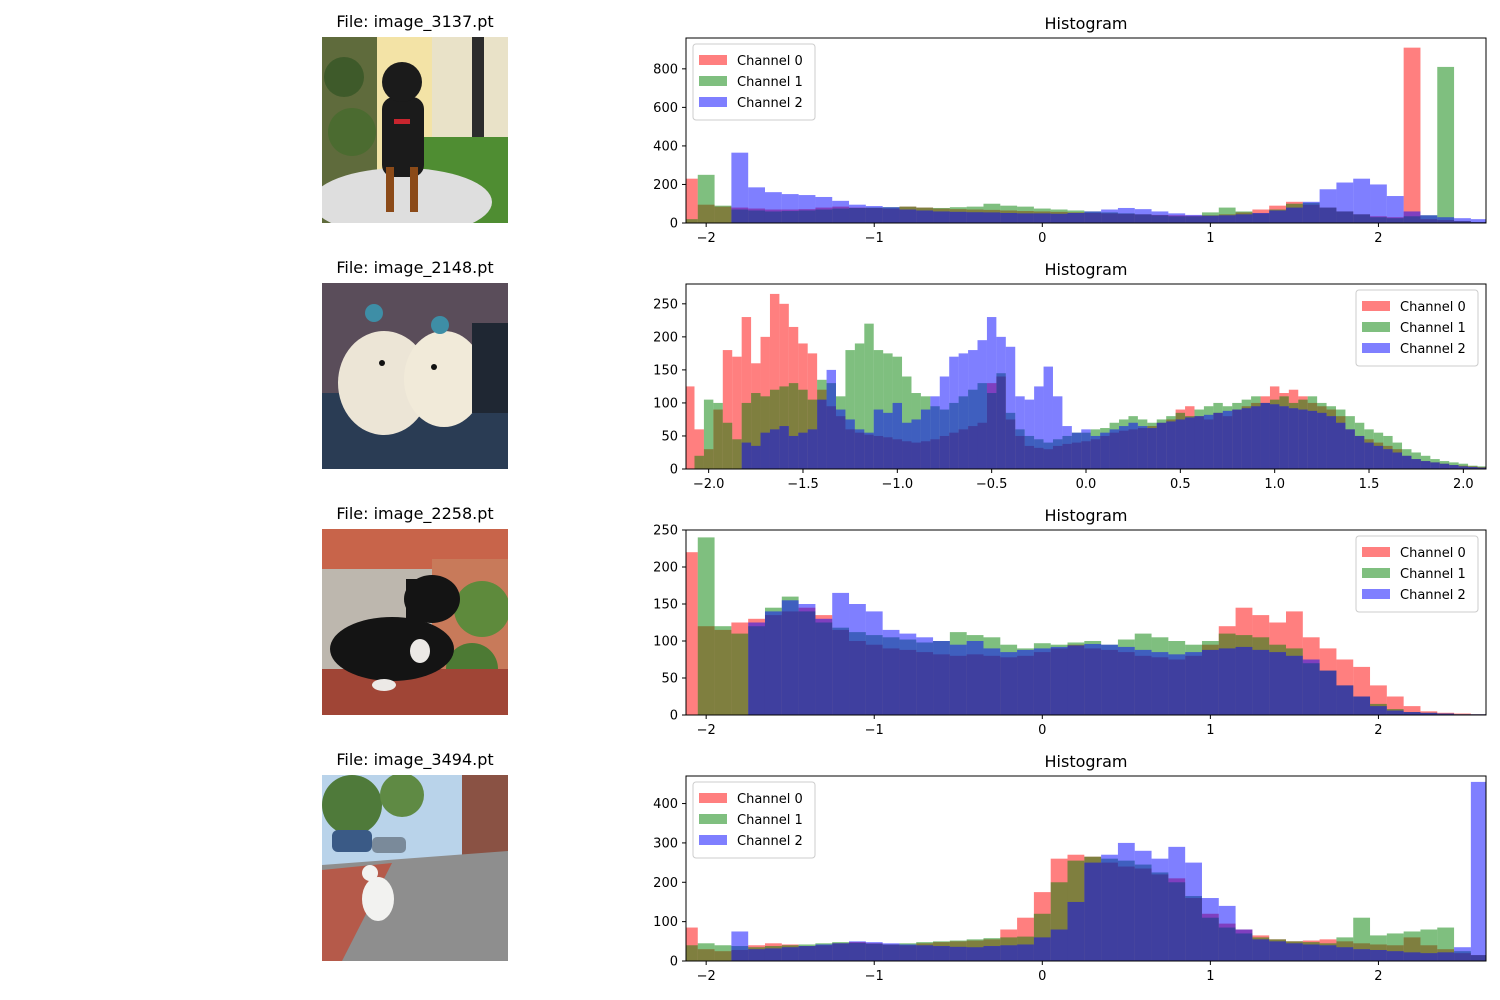 Image resolution: width=1500 pixels, height=1000 pixels. I want to click on legend: Channel 0 Channel 1 Channel 2, so click(1417, 574).